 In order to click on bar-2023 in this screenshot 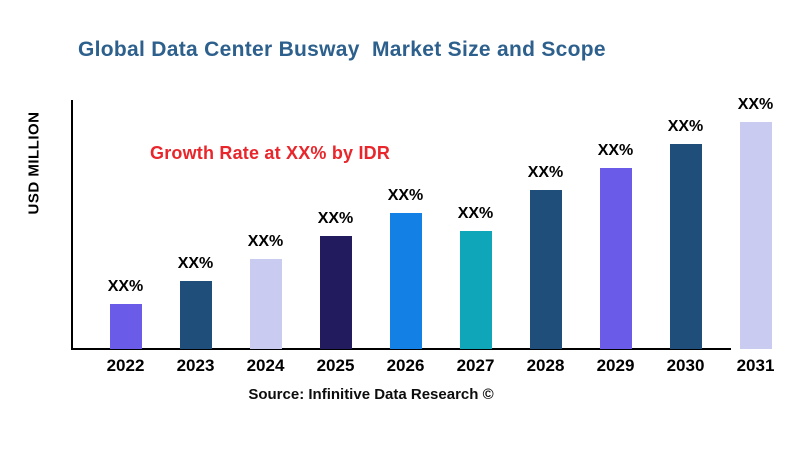, I will do `click(195, 315)`.